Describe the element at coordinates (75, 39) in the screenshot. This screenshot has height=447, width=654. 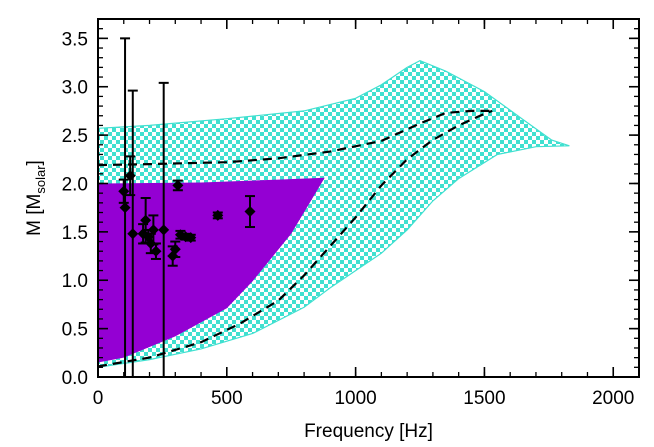
I see `y-tick-label: 3.5` at that location.